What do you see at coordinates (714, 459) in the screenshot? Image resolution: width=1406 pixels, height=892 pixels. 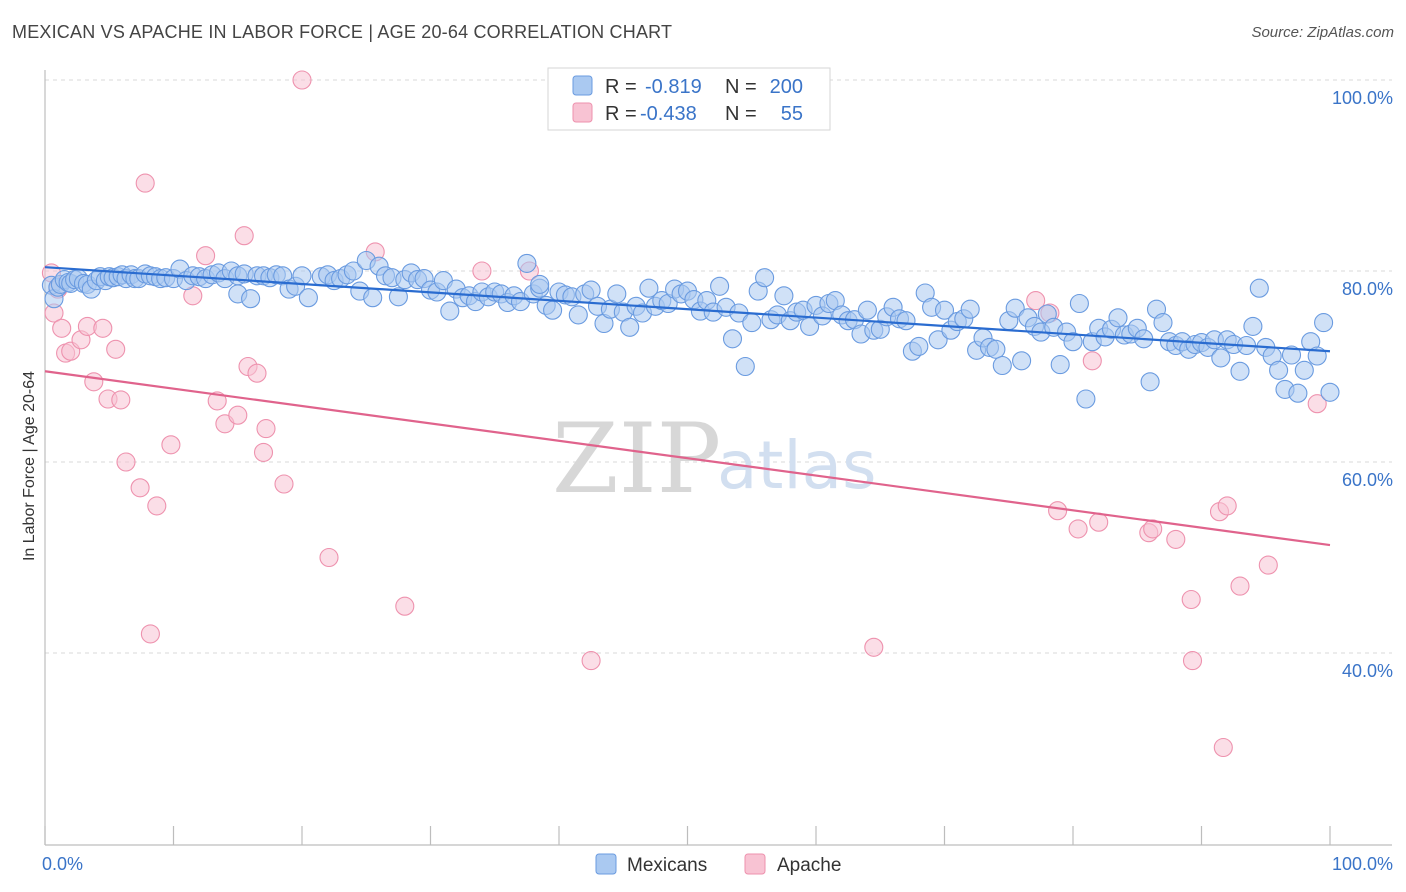 I see `watermark: ZIP atlas` at bounding box center [714, 459].